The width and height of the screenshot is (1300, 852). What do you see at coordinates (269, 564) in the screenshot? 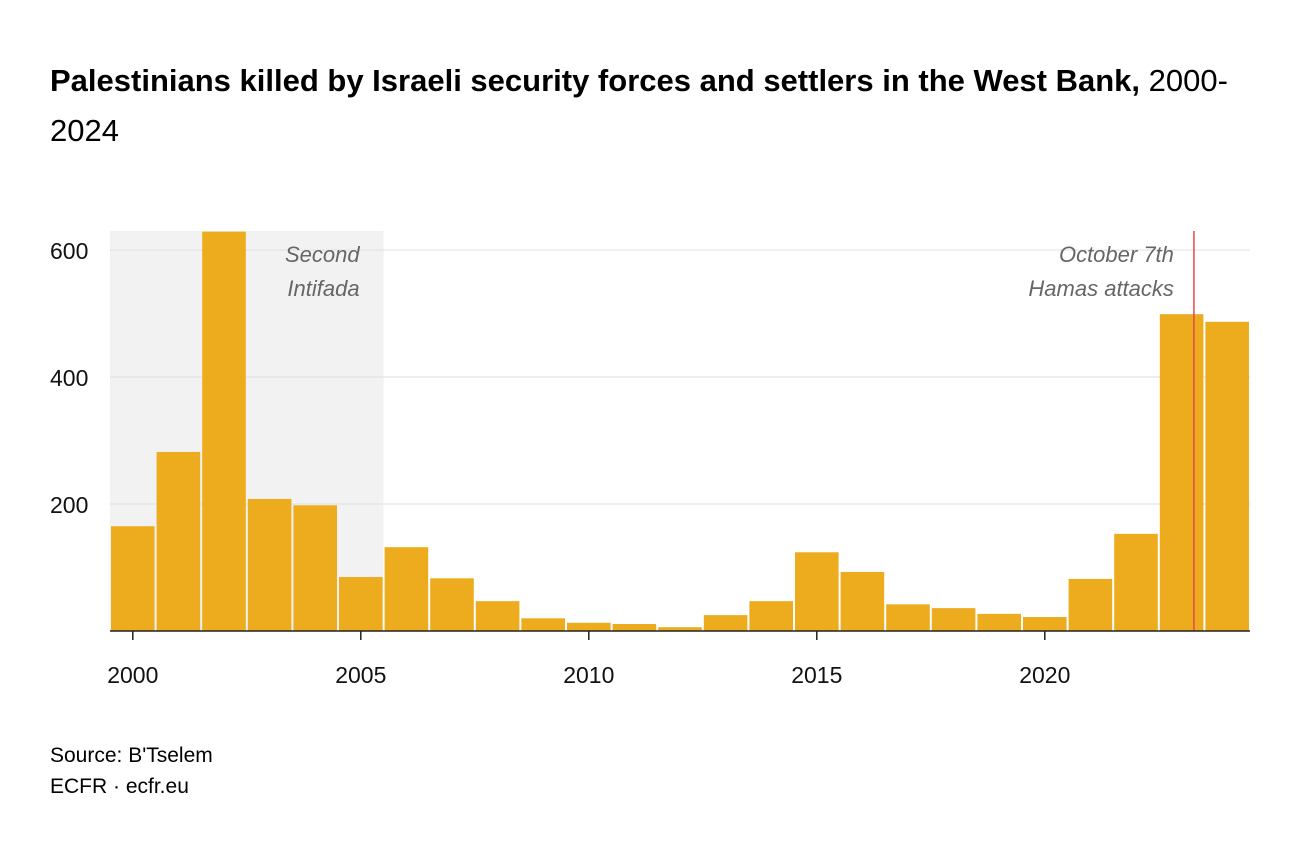
I see `bar-2003` at bounding box center [269, 564].